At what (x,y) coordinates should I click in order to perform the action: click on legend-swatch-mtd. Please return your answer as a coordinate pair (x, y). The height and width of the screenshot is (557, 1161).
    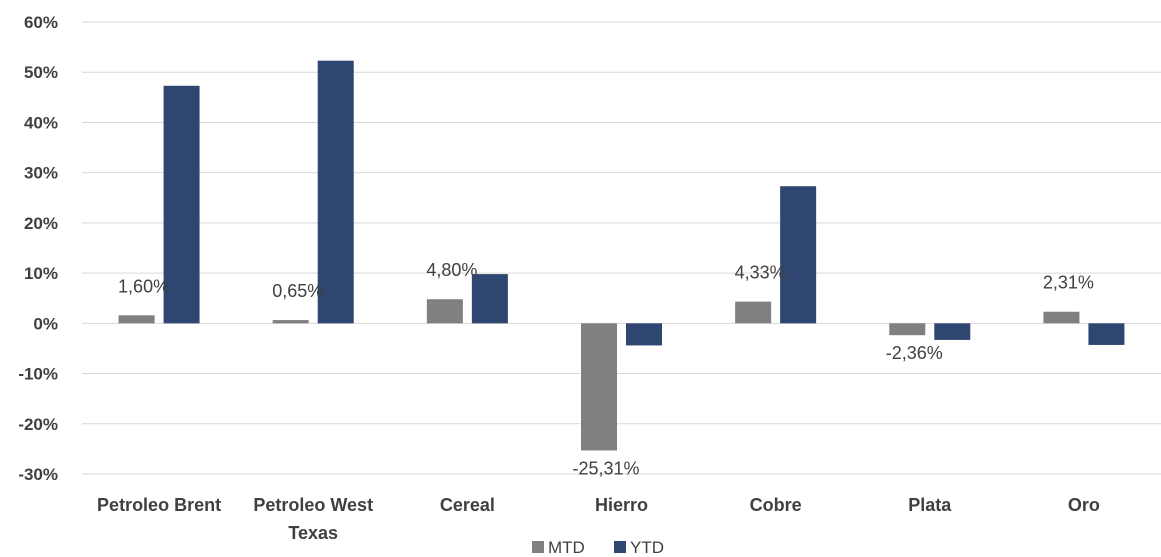
    Looking at the image, I should click on (538, 547).